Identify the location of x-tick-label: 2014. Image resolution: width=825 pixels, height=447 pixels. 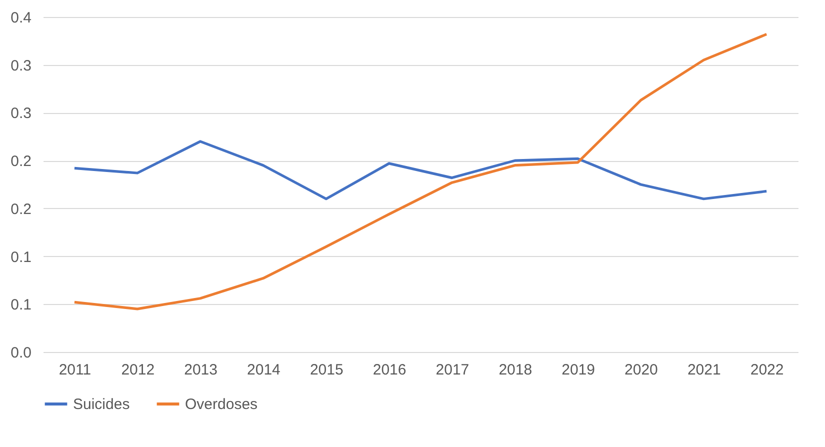
(263, 370).